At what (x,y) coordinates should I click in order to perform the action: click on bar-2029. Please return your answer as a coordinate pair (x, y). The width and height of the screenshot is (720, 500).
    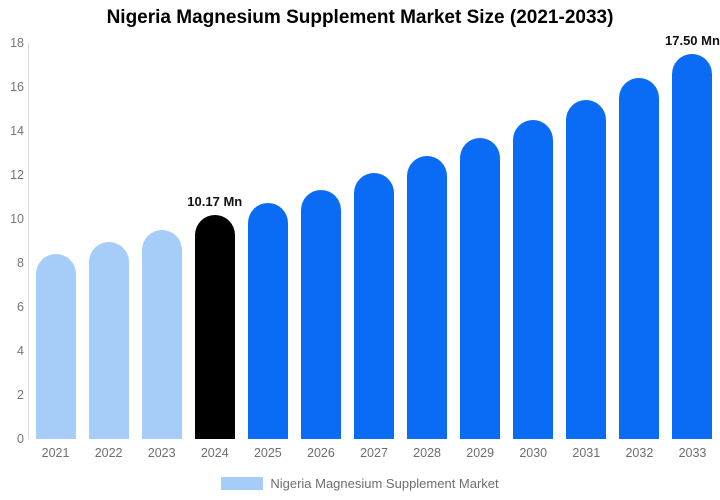
    Looking at the image, I should click on (480, 288).